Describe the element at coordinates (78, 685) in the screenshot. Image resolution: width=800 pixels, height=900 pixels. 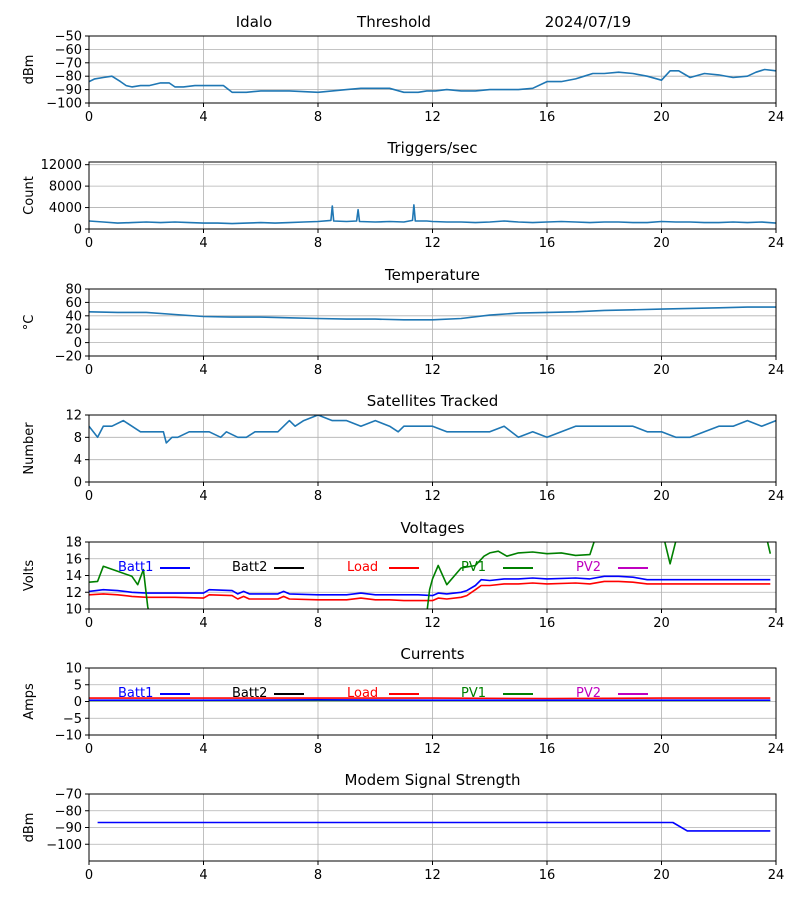
I see `y-tick-label: 5` at that location.